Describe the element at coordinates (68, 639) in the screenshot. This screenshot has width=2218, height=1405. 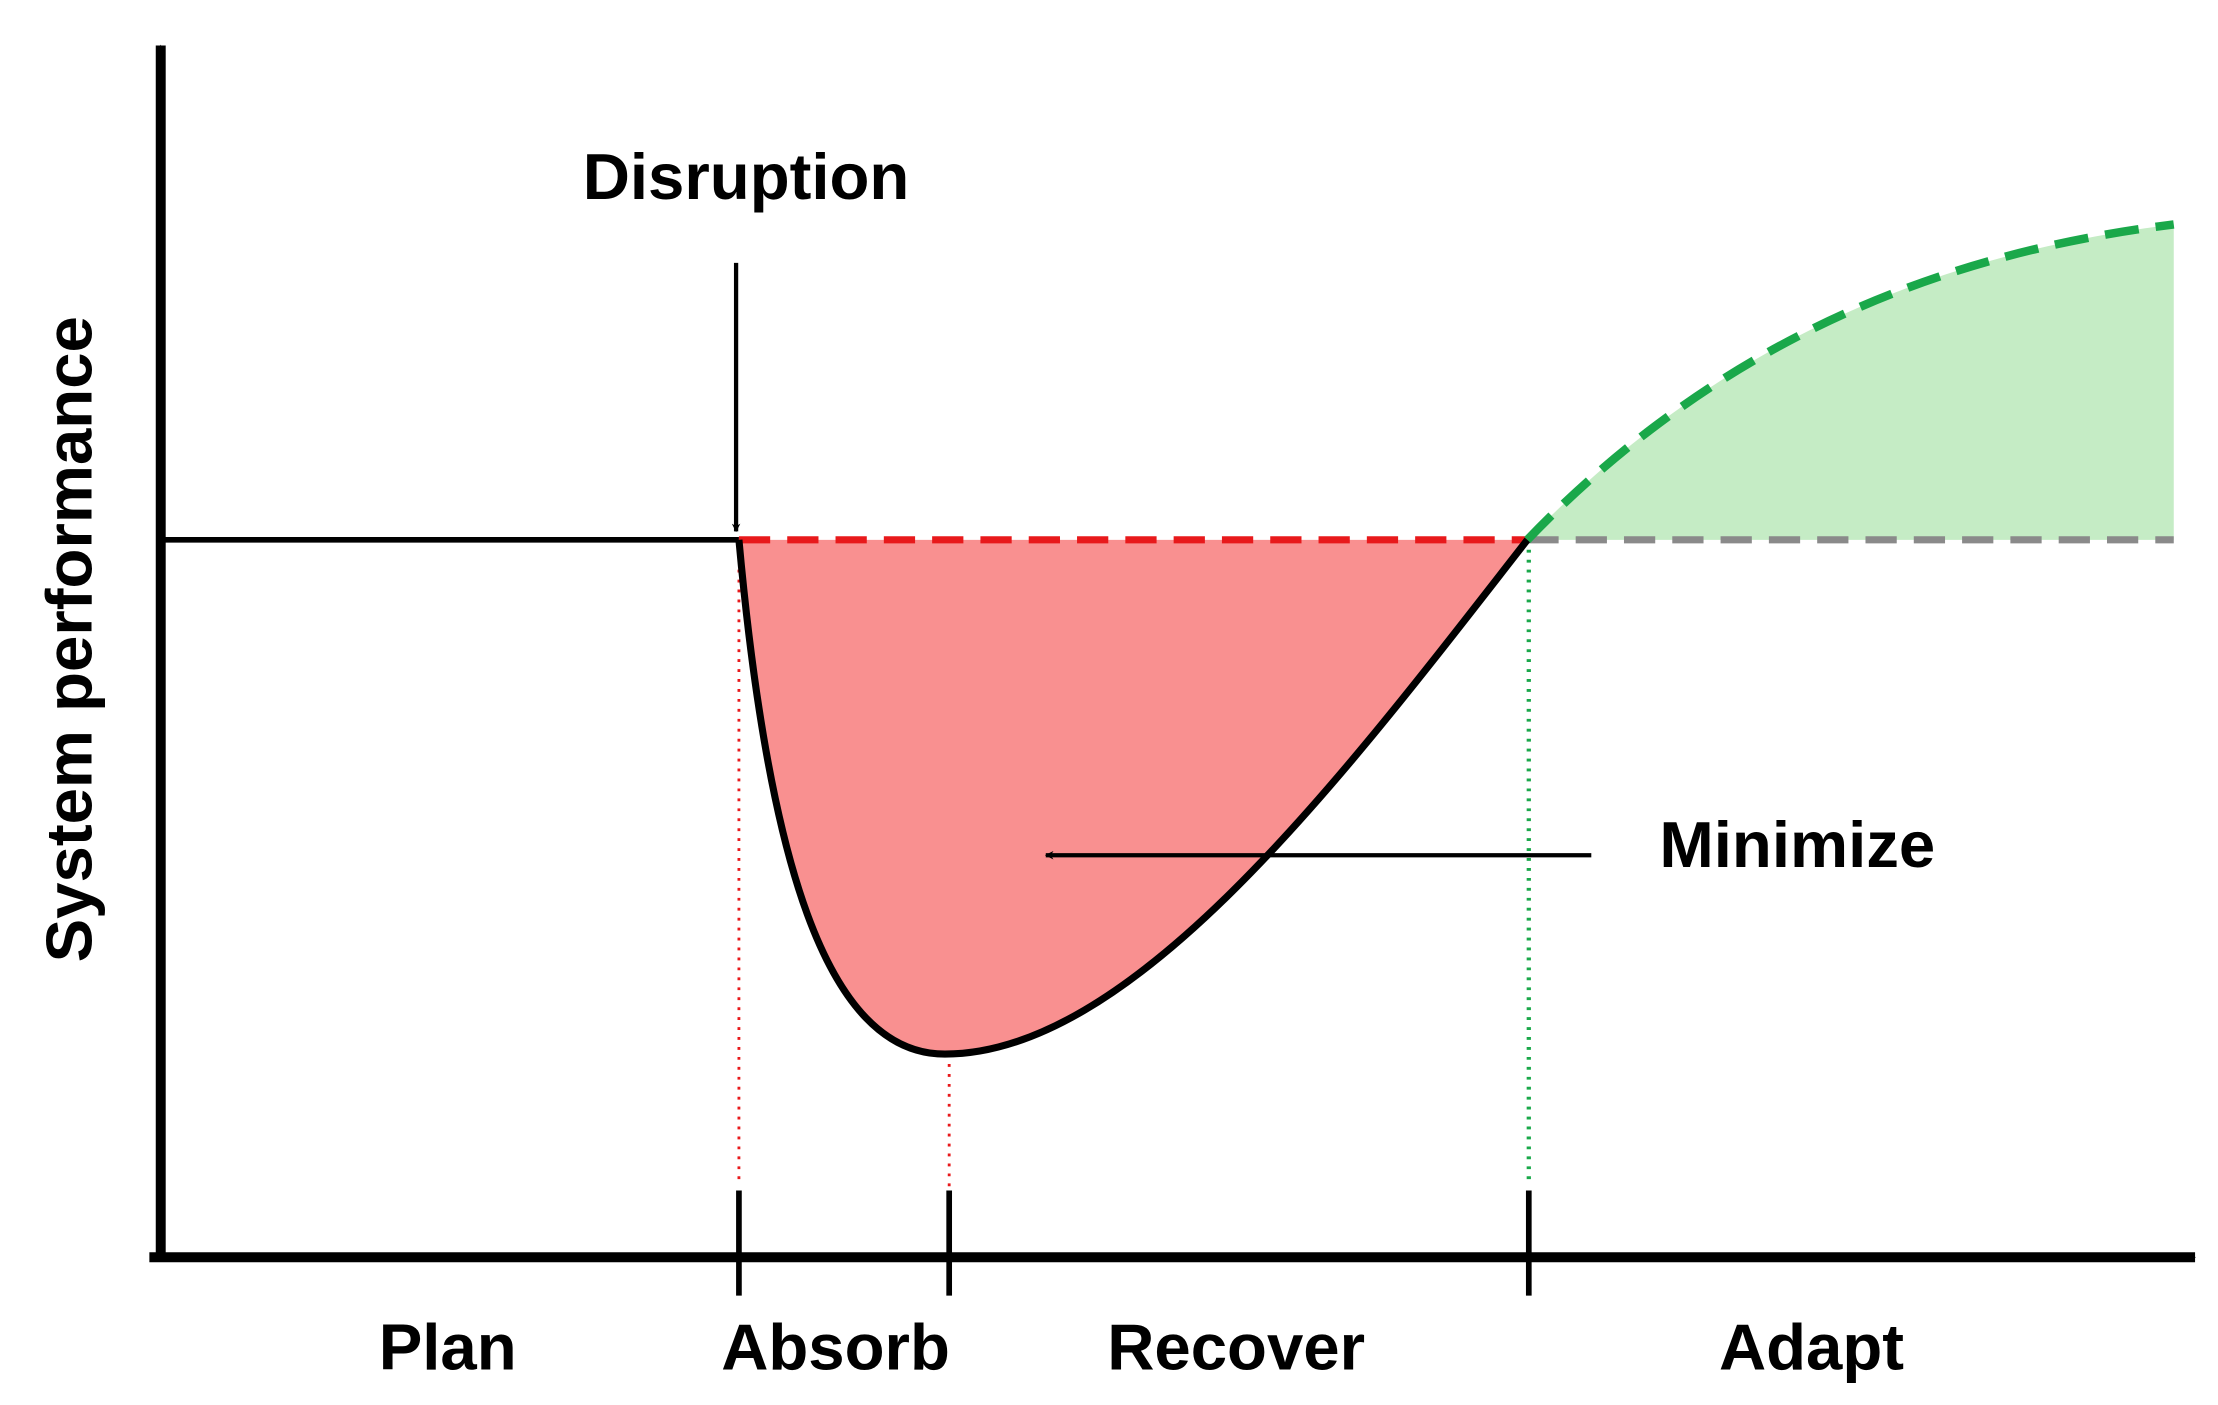
I see `y-axis-label: System performance` at that location.